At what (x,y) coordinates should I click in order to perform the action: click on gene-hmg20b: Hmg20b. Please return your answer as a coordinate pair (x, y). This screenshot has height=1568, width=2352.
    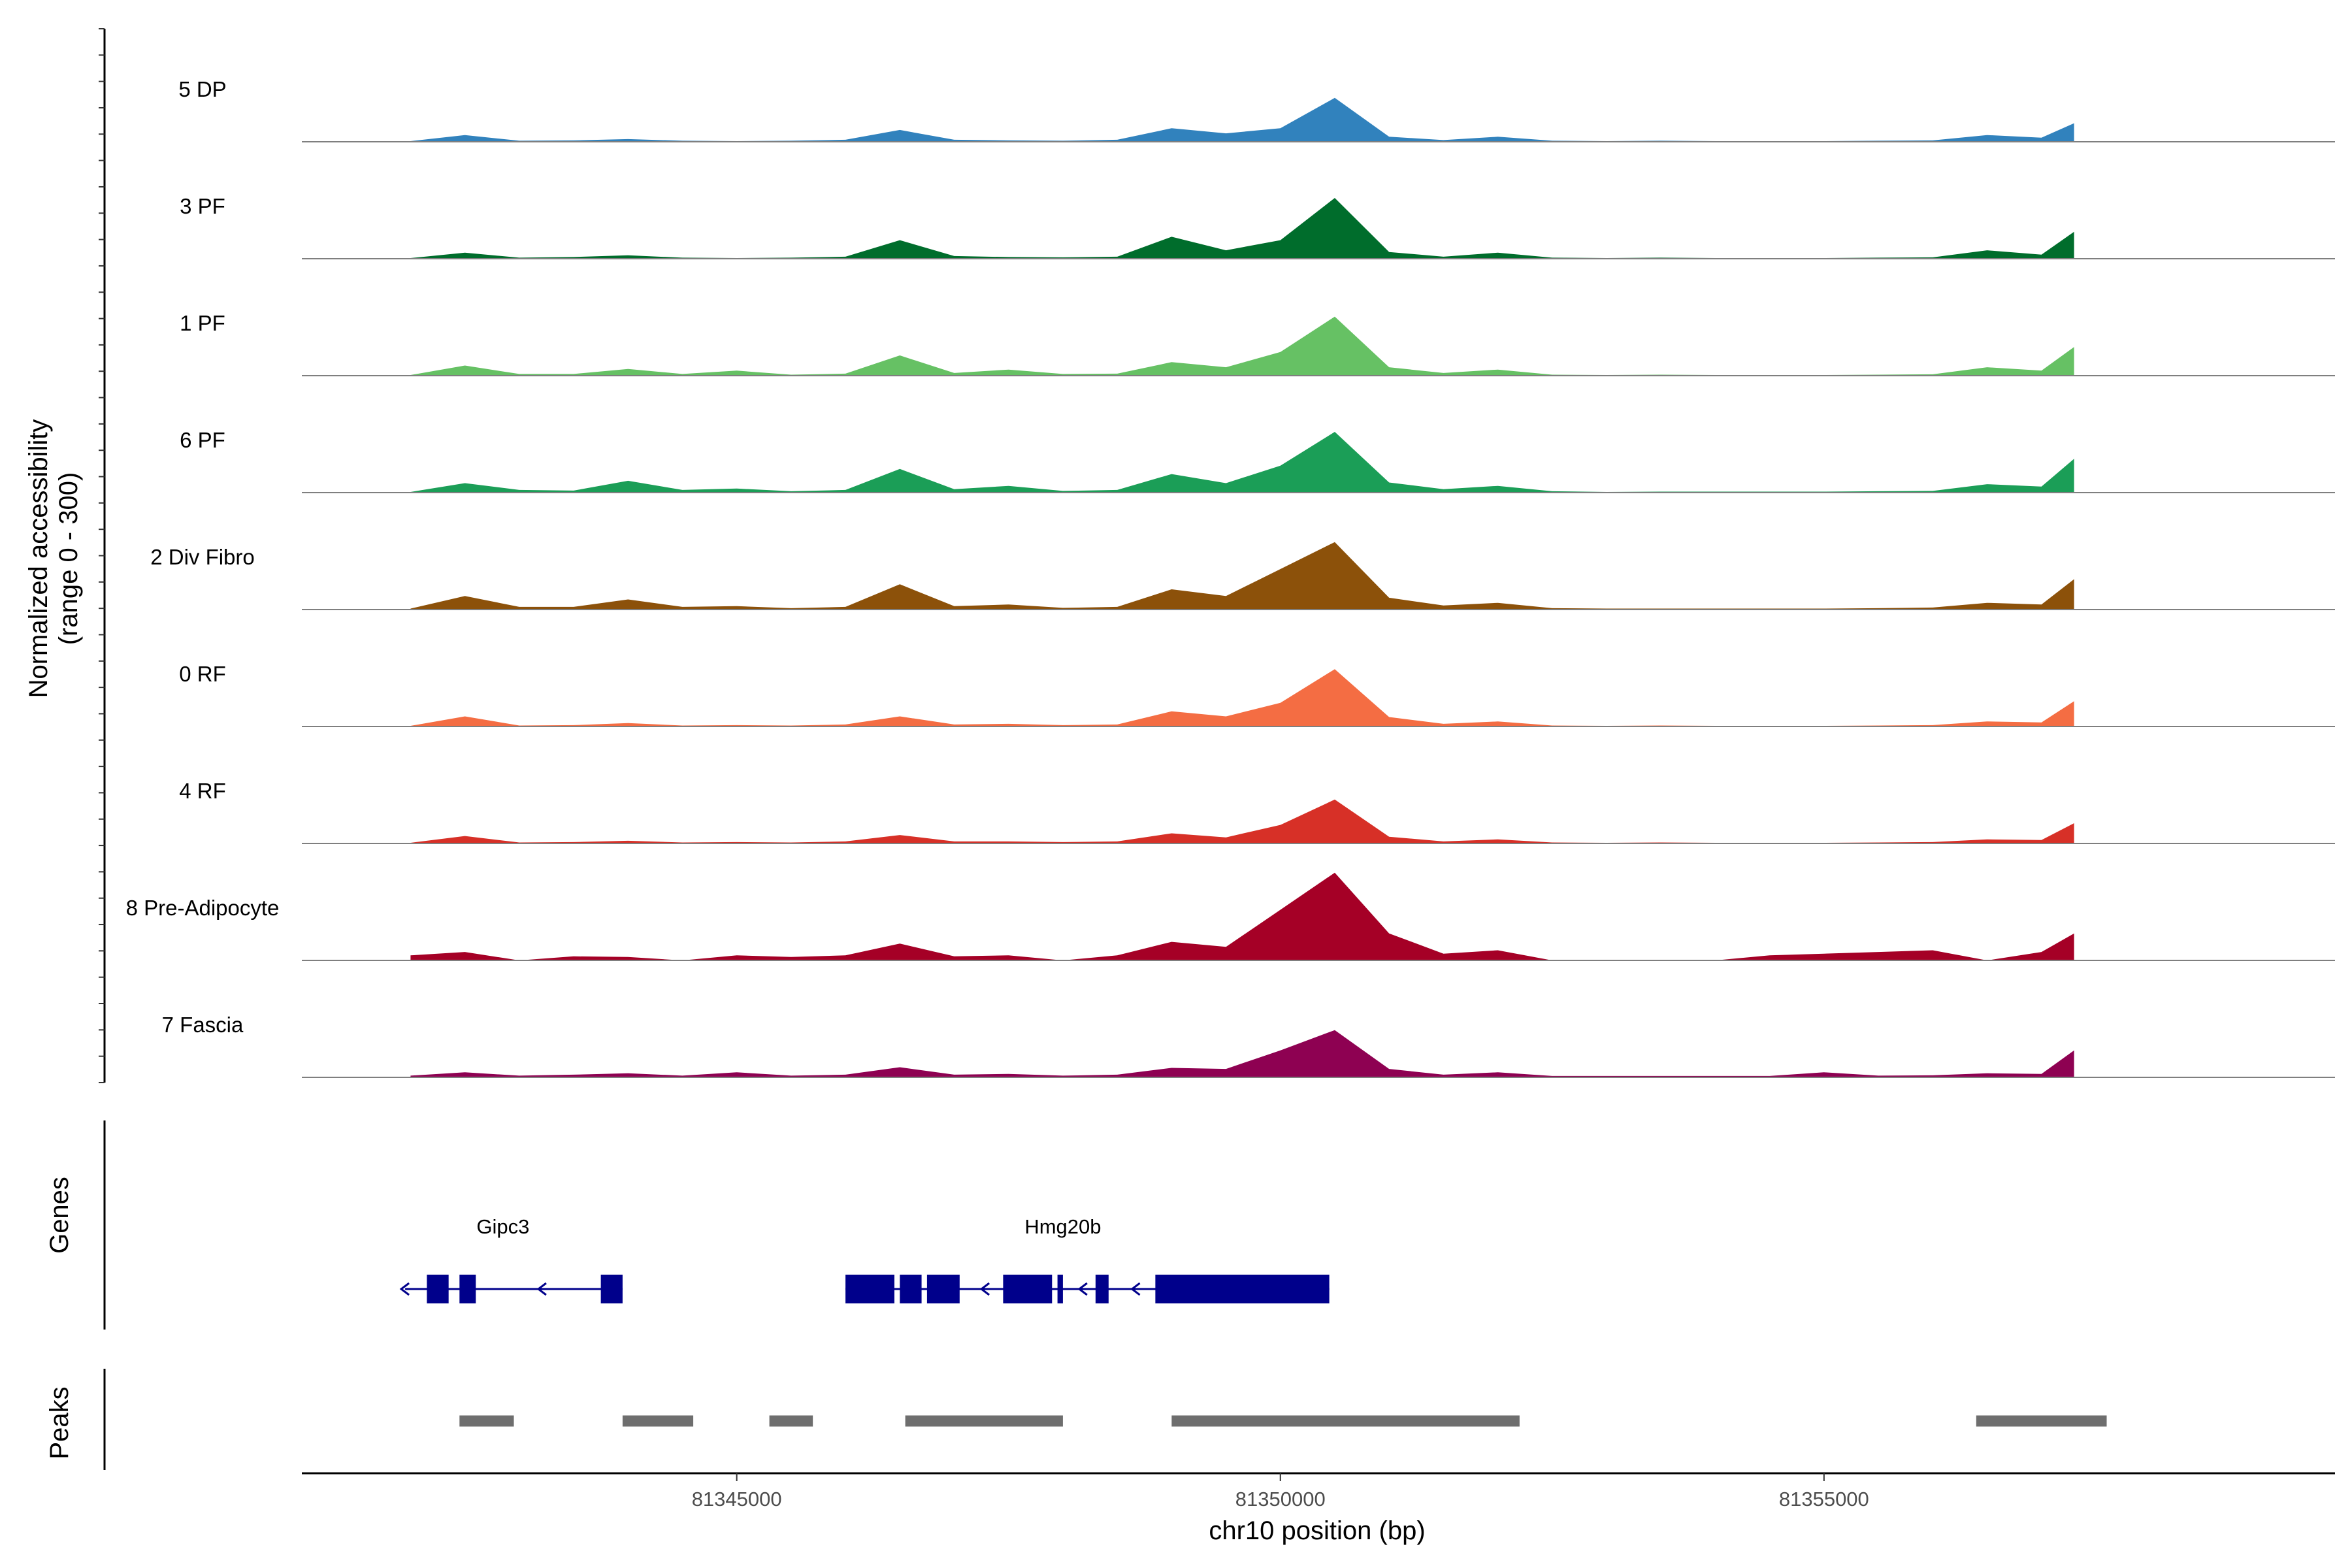
    Looking at the image, I should click on (1087, 1259).